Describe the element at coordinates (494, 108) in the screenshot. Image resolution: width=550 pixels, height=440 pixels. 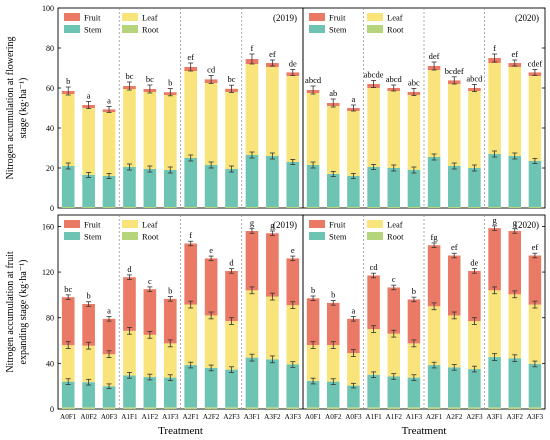
I see `bar-leaf-A3F1` at that location.